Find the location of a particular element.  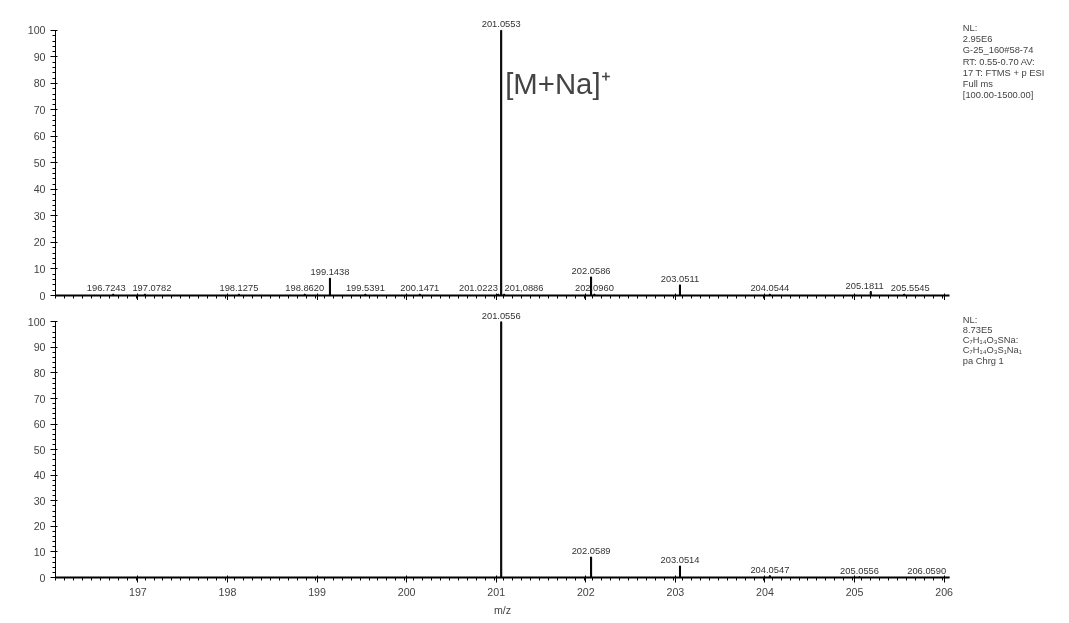

x-tick-label: 197 is located at coordinates (138, 591).